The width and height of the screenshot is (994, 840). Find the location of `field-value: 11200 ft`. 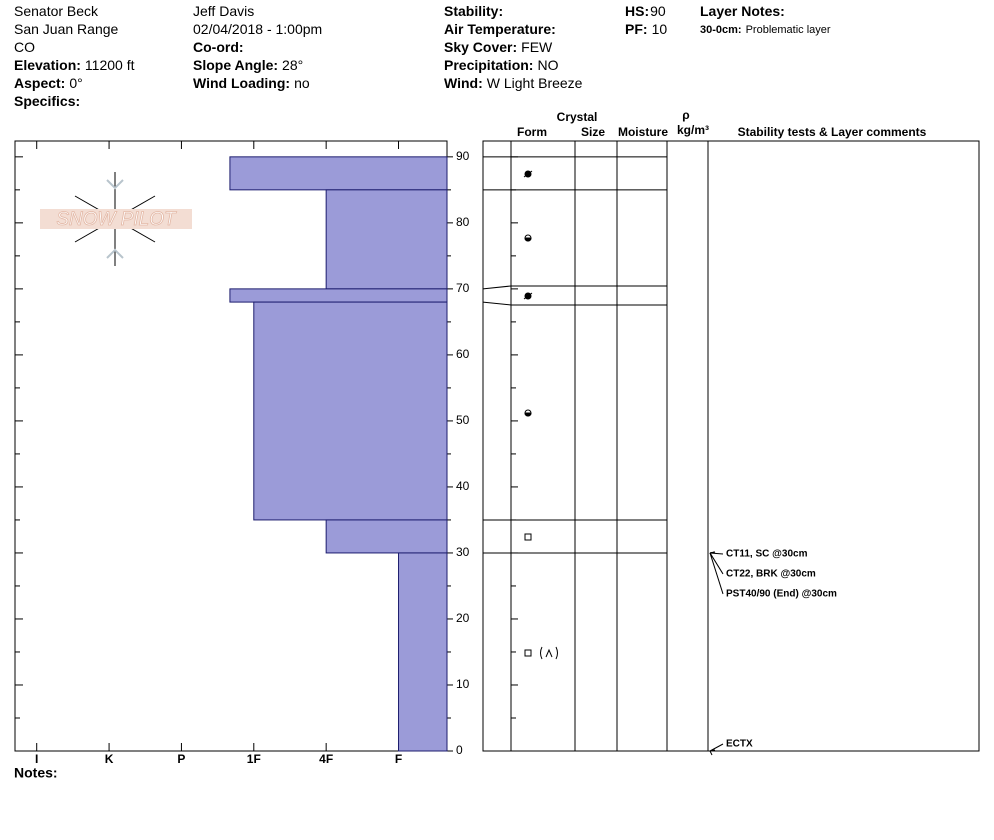

field-value: 11200 ft is located at coordinates (110, 65).